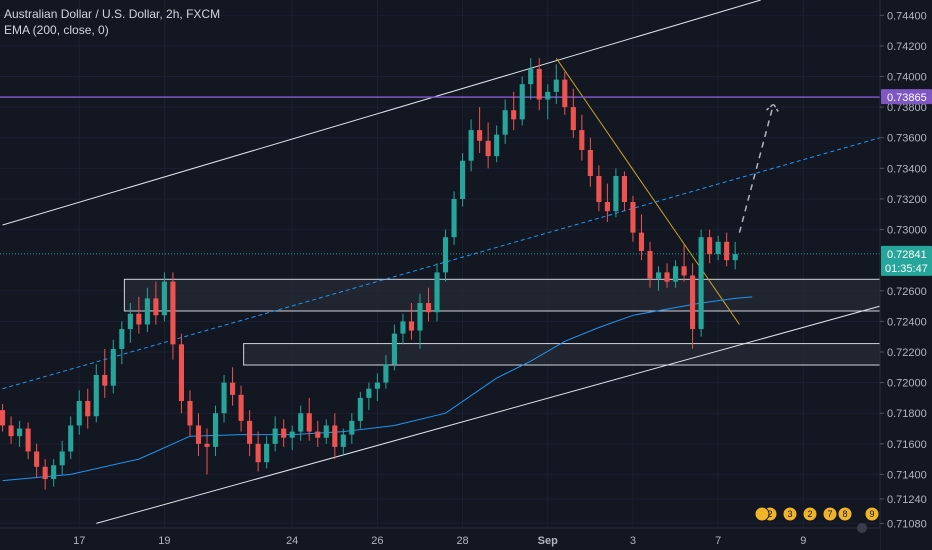 The height and width of the screenshot is (550, 932). I want to click on x-tick-label: 3, so click(633, 541).